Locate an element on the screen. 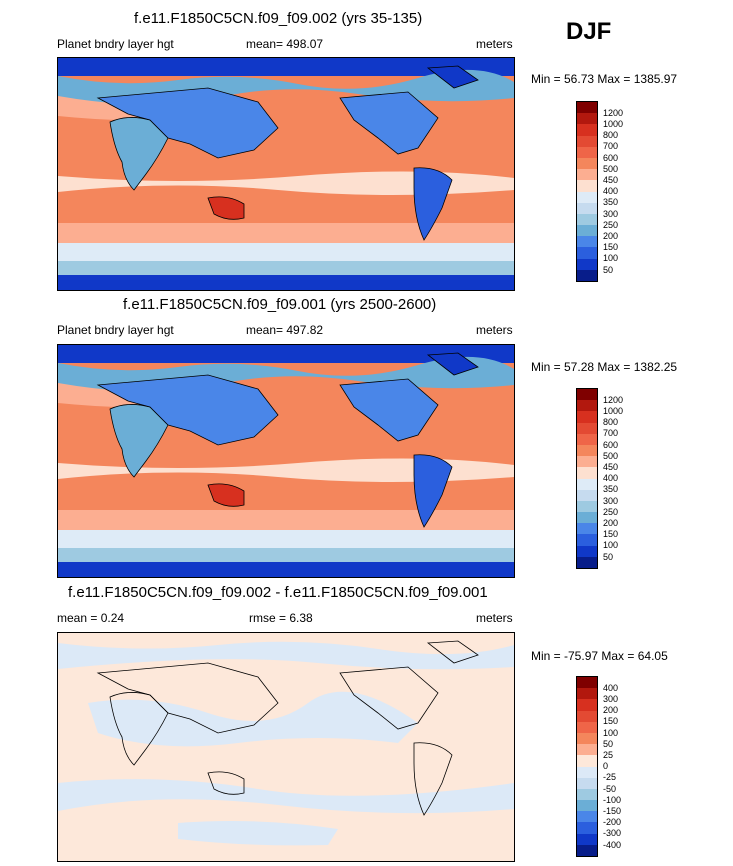  panel2-colorbar-tick-label: 50 is located at coordinates (608, 556).